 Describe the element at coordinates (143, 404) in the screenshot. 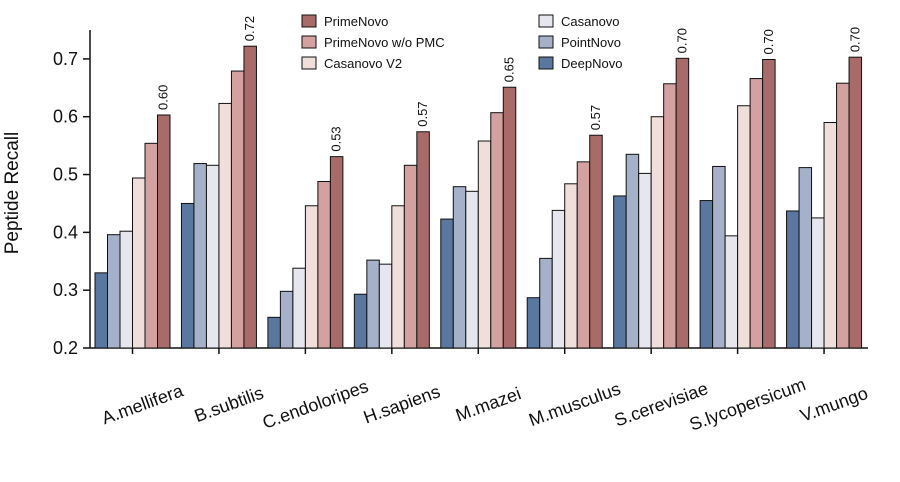

I see `x-category-label: A.mellifera` at that location.